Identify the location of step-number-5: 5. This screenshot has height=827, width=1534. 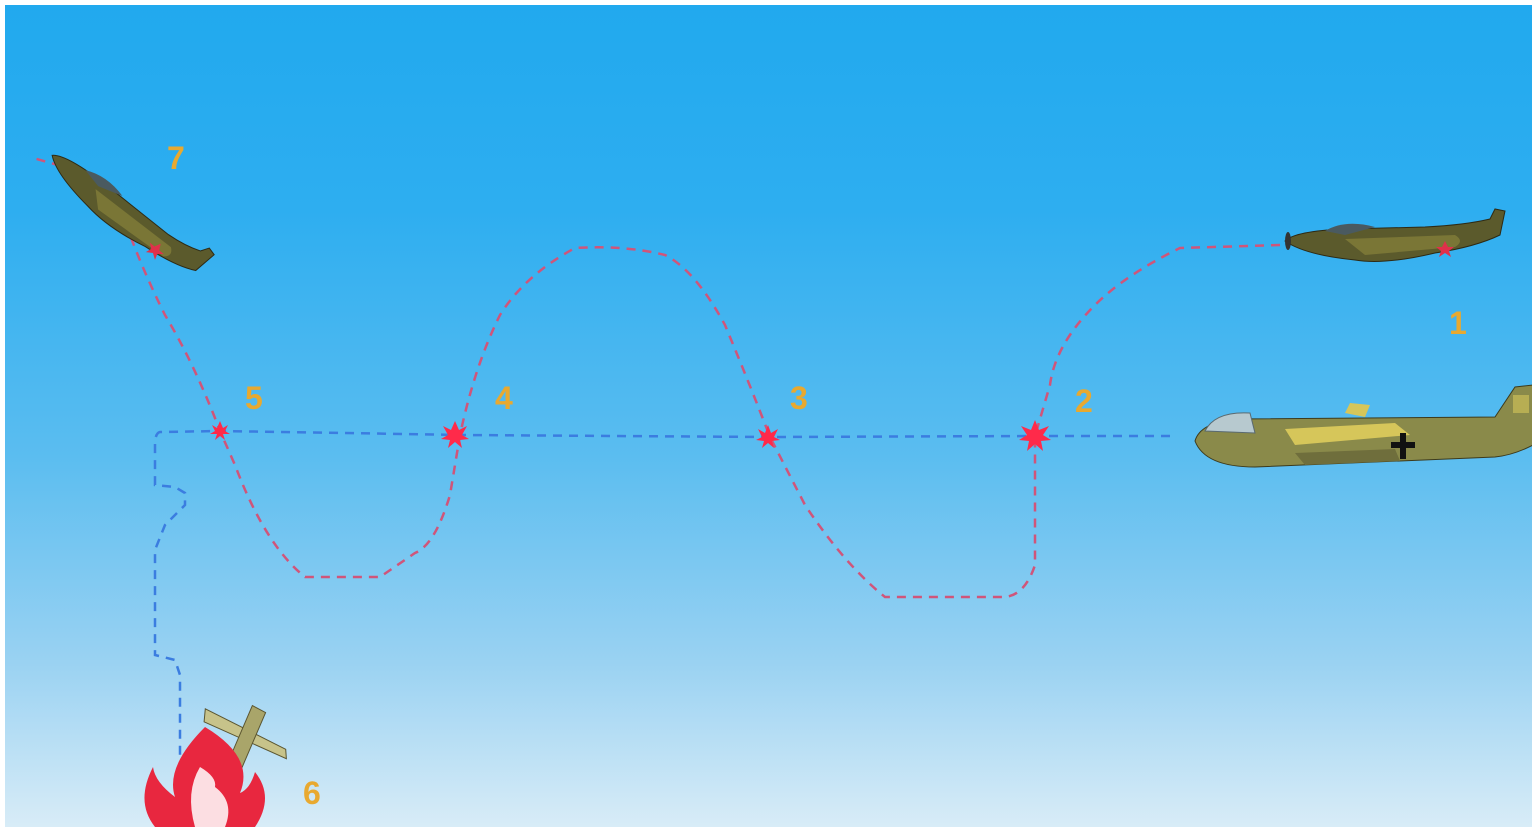
(254, 398).